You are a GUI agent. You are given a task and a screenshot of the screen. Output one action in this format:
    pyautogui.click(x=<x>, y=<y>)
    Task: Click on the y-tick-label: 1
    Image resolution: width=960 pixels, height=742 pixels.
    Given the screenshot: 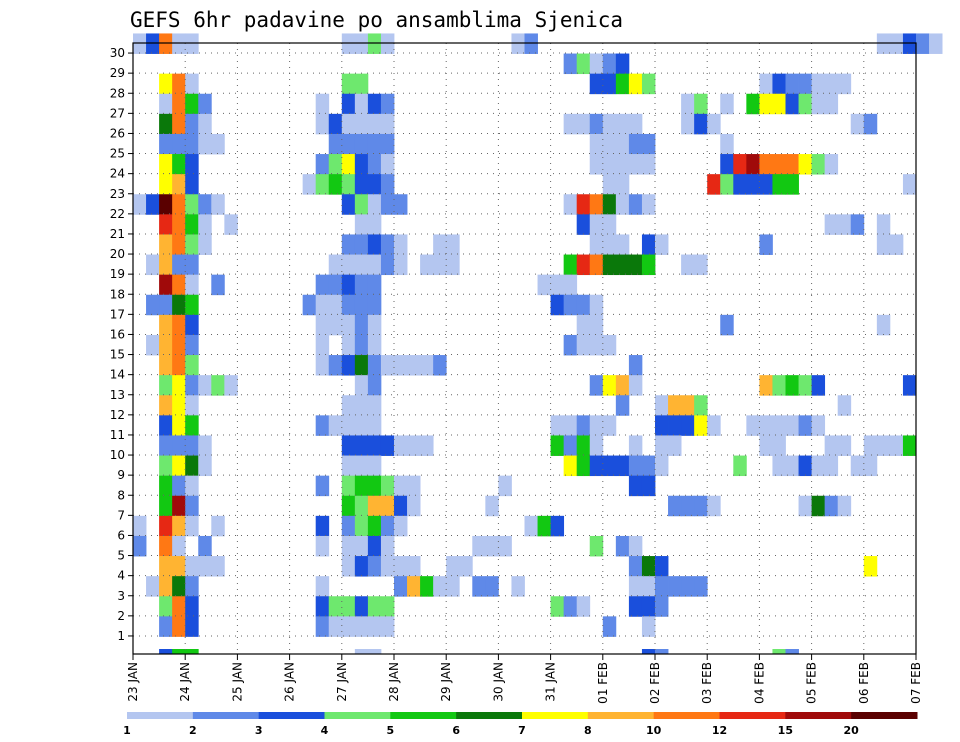 What is the action you would take?
    pyautogui.click(x=121, y=636)
    